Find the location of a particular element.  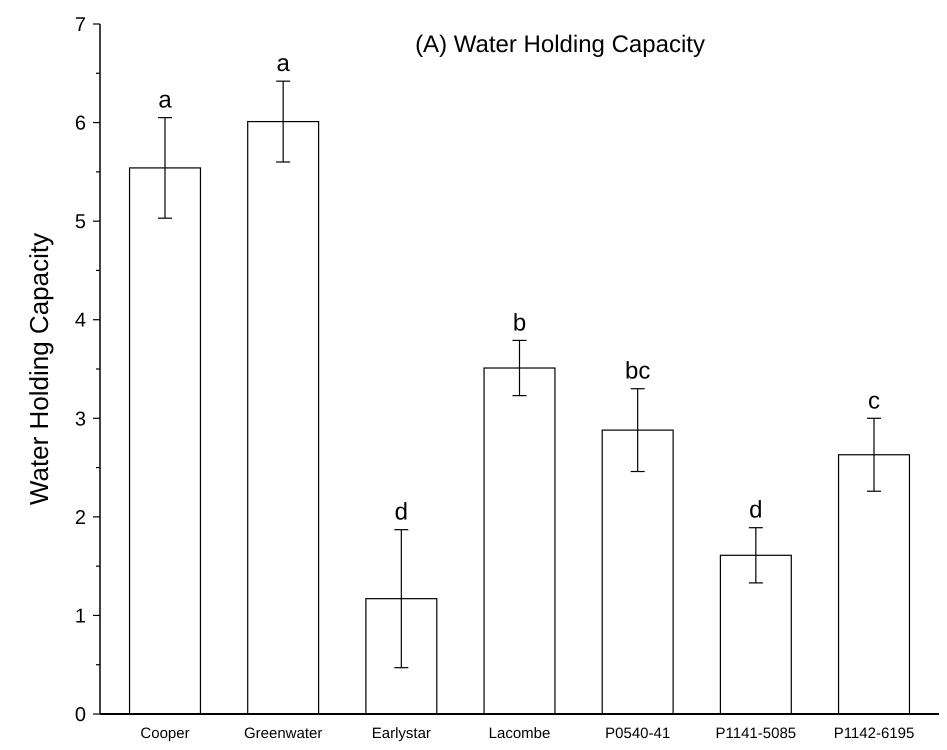

x-tick-label: P1141-5085 is located at coordinates (756, 733).